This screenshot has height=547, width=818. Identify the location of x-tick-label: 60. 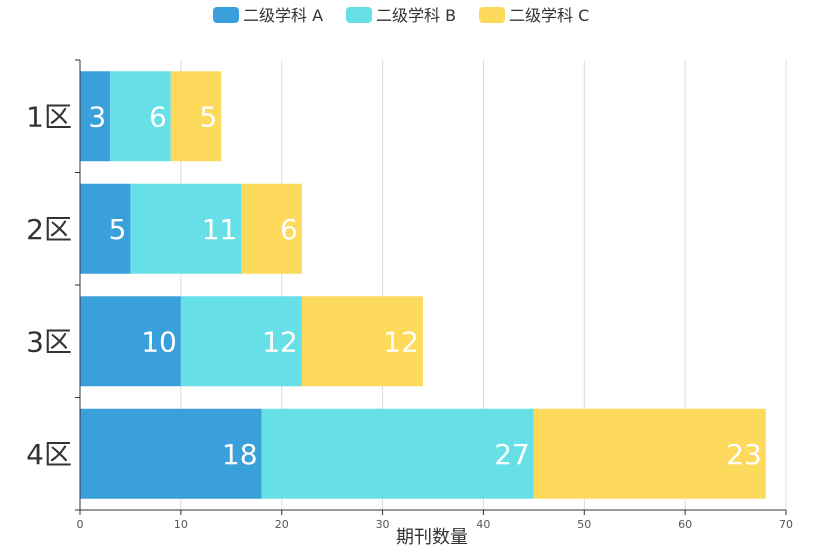
(685, 524).